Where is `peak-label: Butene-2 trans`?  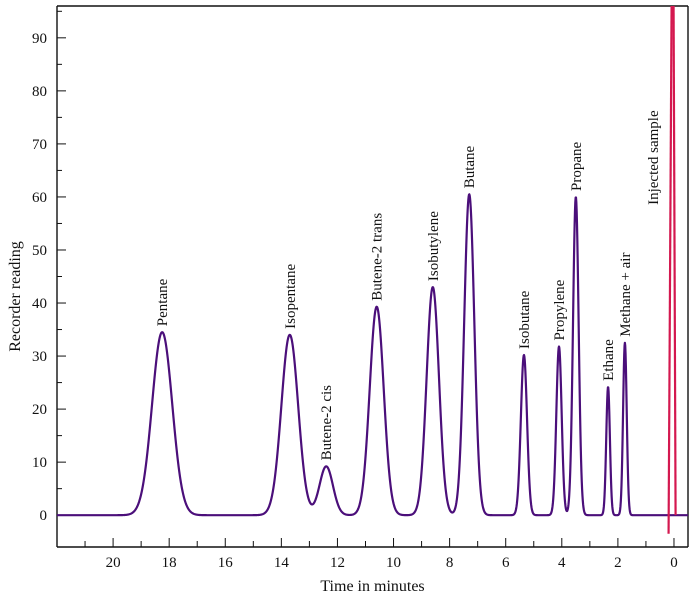 peak-label: Butene-2 trans is located at coordinates (378, 257).